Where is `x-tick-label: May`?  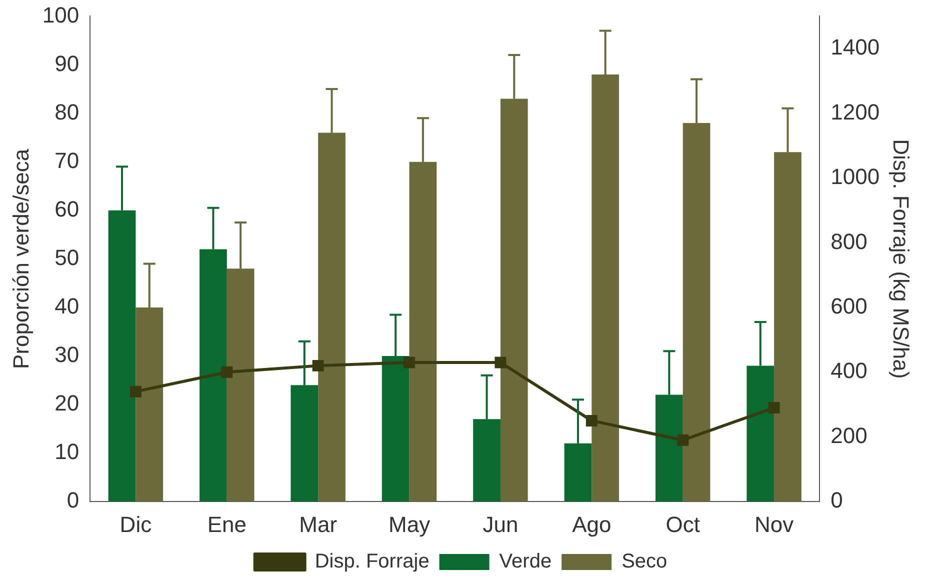
x-tick-label: May is located at coordinates (409, 524).